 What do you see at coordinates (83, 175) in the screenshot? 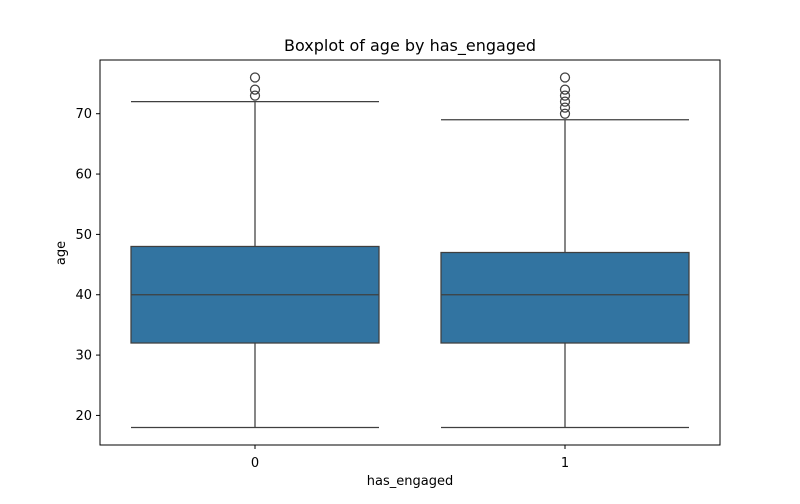
I see `y-tick-label: 60` at bounding box center [83, 175].